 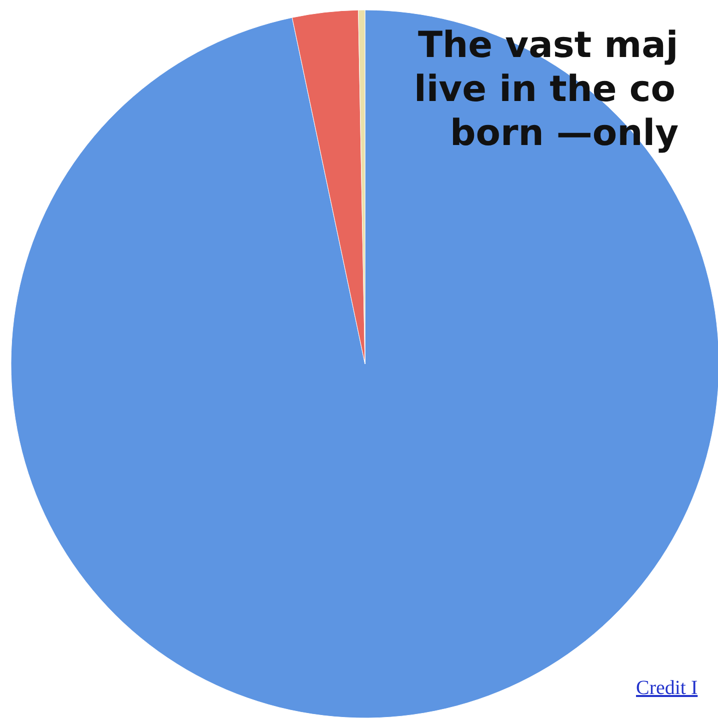 What do you see at coordinates (667, 688) in the screenshot?
I see `text: Credit I` at bounding box center [667, 688].